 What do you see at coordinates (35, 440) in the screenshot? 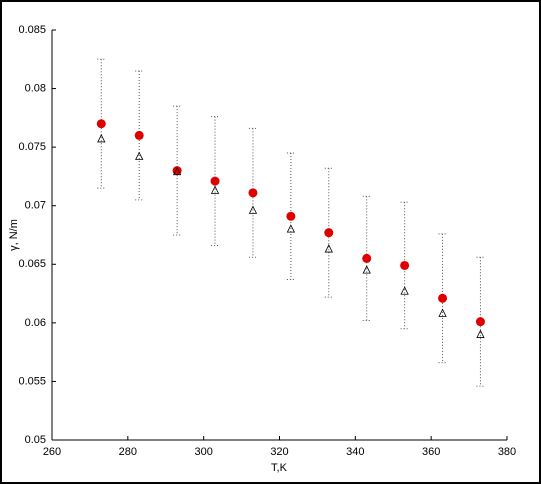
I see `y-tick-label: 0.05` at bounding box center [35, 440].